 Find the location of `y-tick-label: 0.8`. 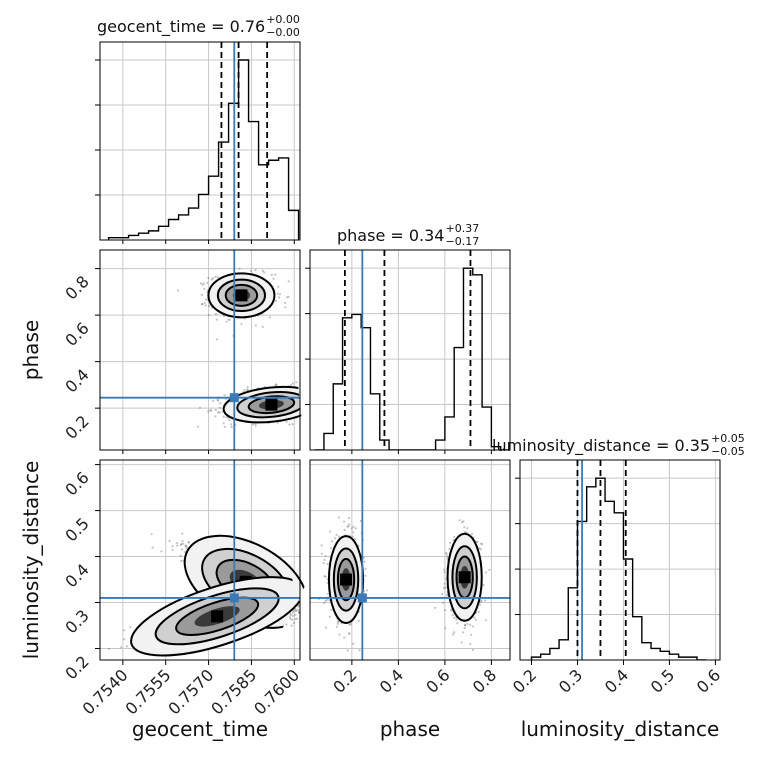

y-tick-label: 0.8 is located at coordinates (76, 287).